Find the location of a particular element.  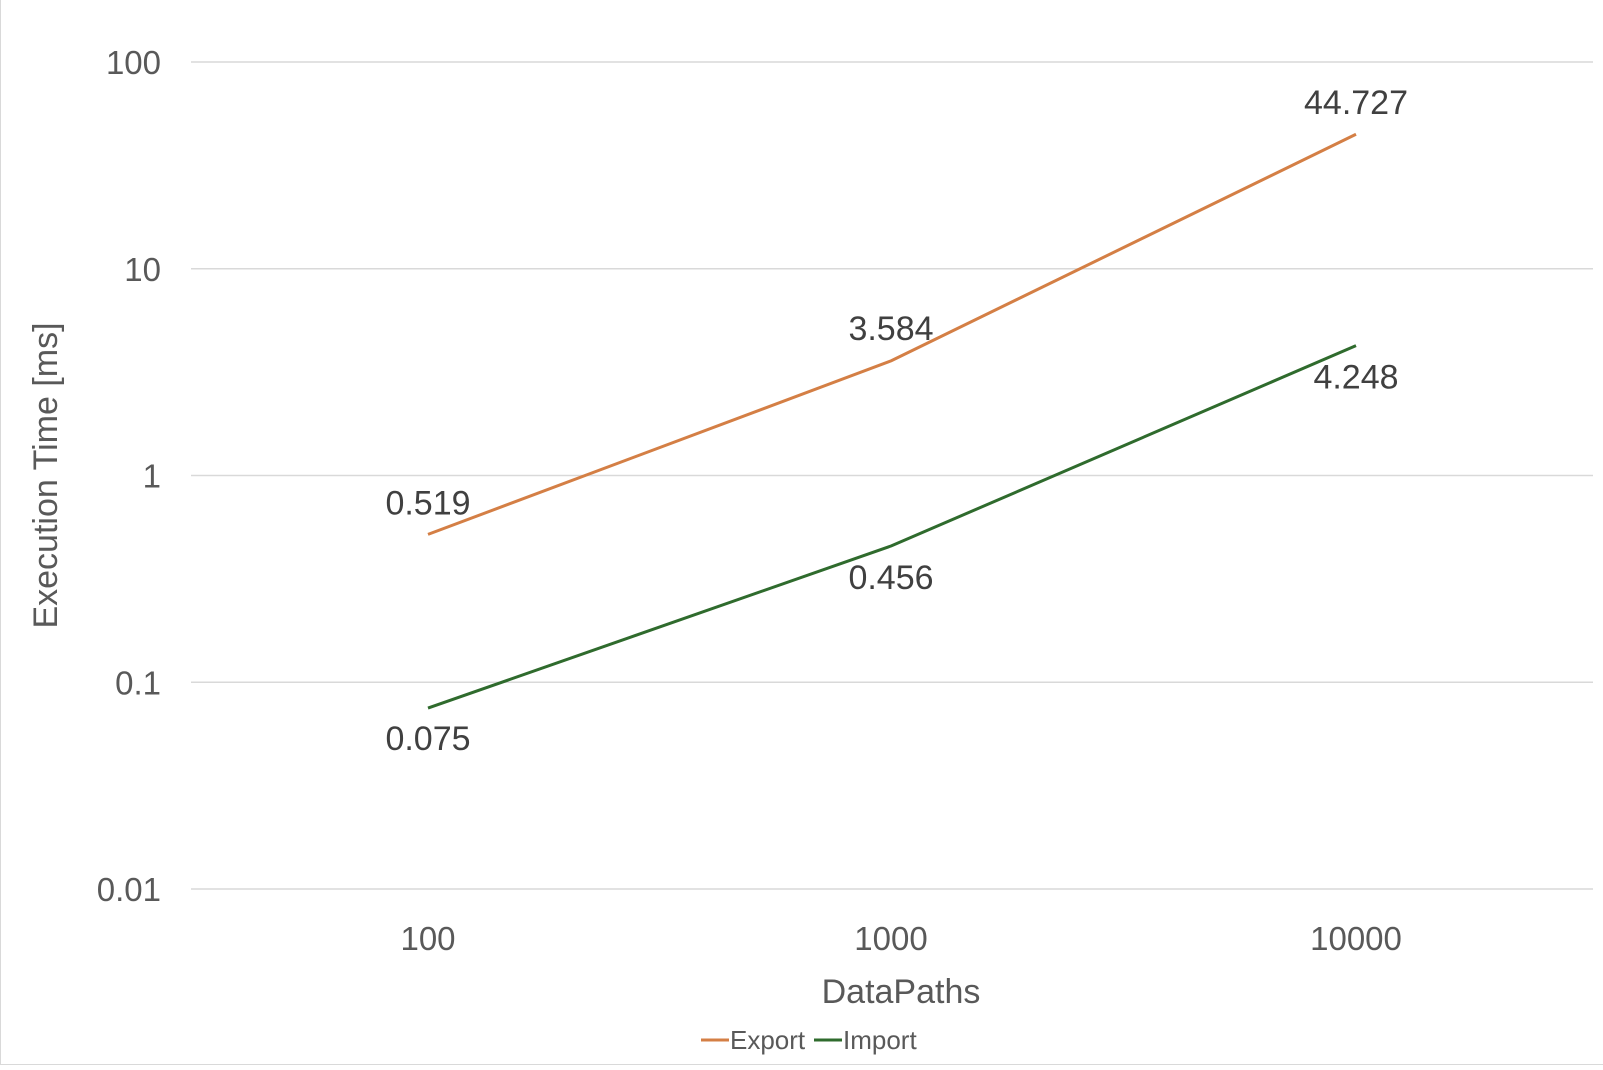

legend-item-import: Import is located at coordinates (865, 1040).